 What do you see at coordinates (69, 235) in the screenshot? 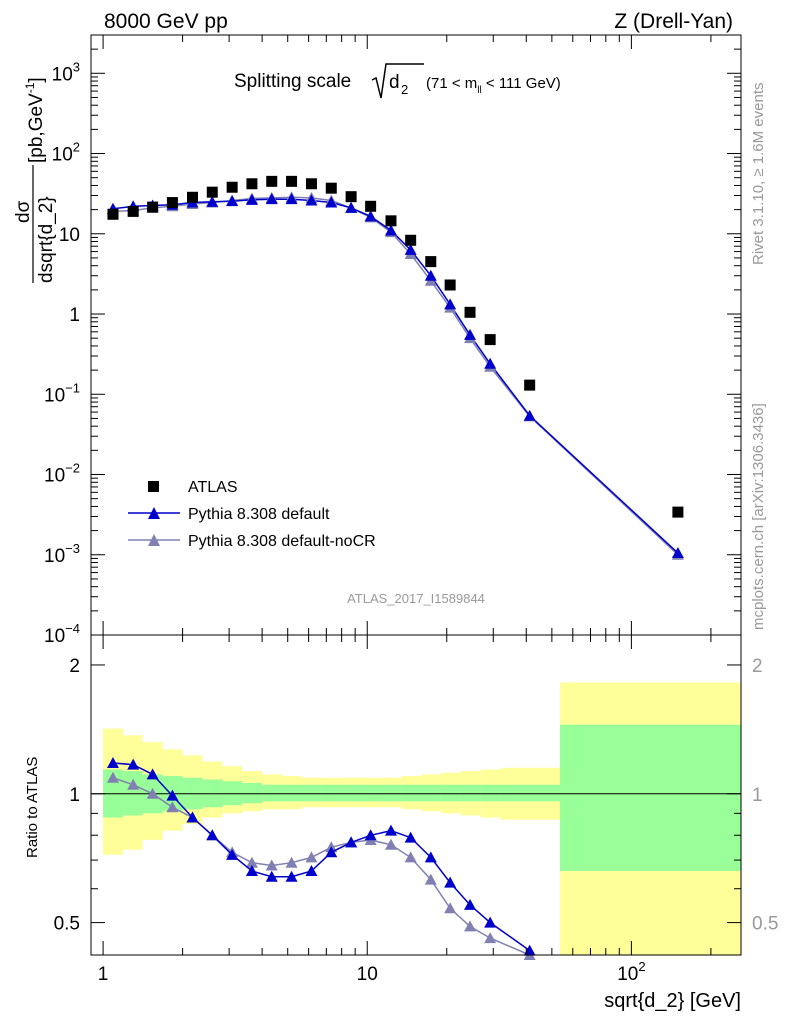
I see `main-y-tick-label: 10` at bounding box center [69, 235].